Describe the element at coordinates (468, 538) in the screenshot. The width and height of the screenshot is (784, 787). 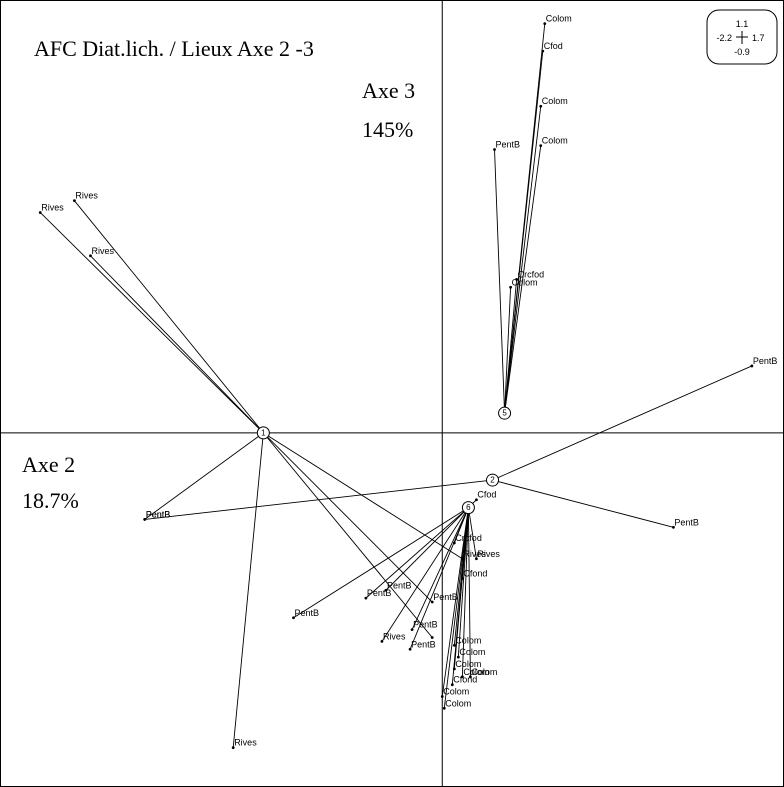
I see `point-label: Crcfod` at that location.